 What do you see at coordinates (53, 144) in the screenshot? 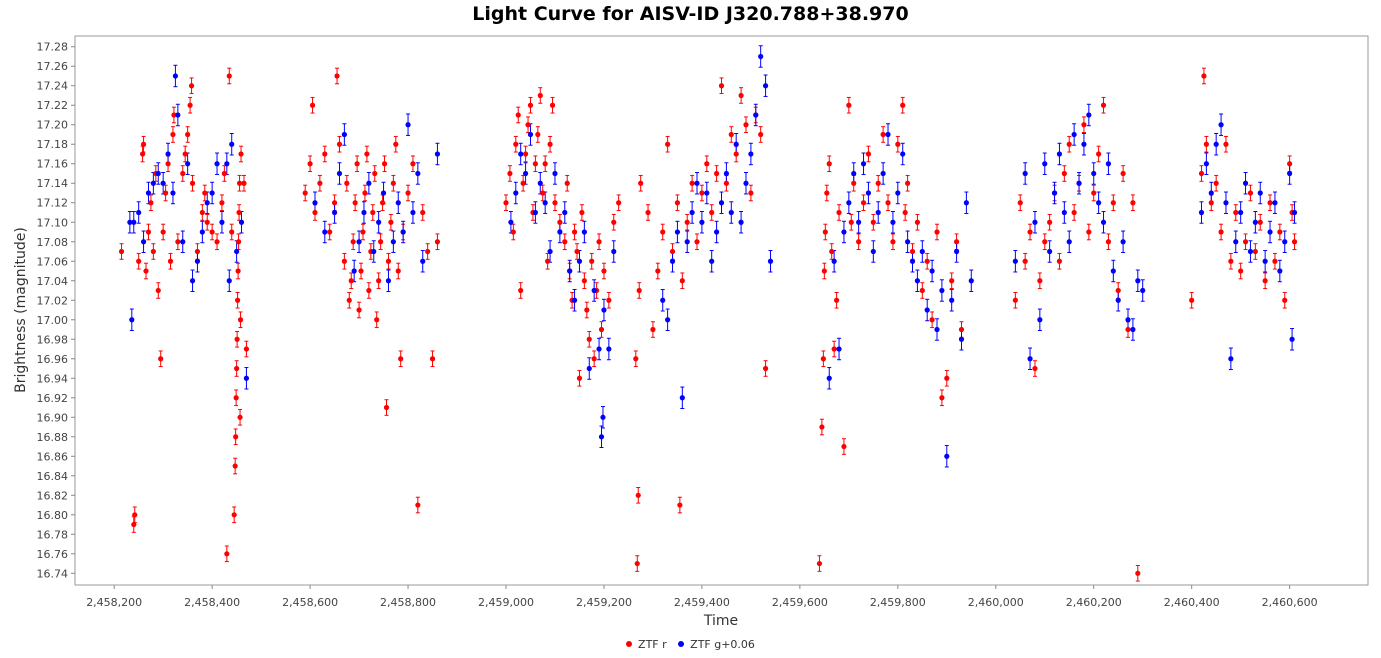
I see `y-tick-label-22: 17.18` at bounding box center [53, 144].